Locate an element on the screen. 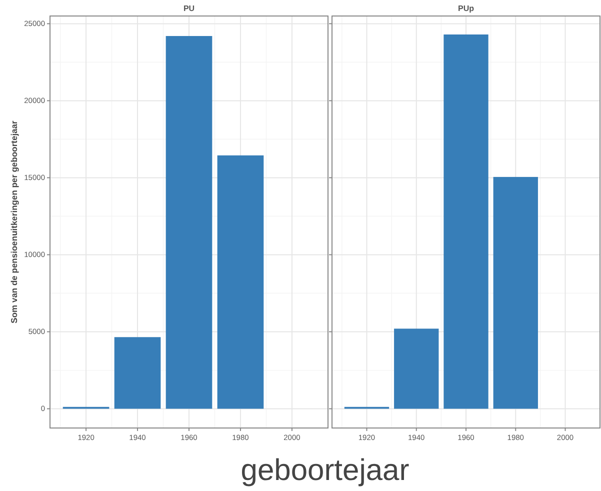 This screenshot has height=491, width=601. chart-title: PU is located at coordinates (189, 8).